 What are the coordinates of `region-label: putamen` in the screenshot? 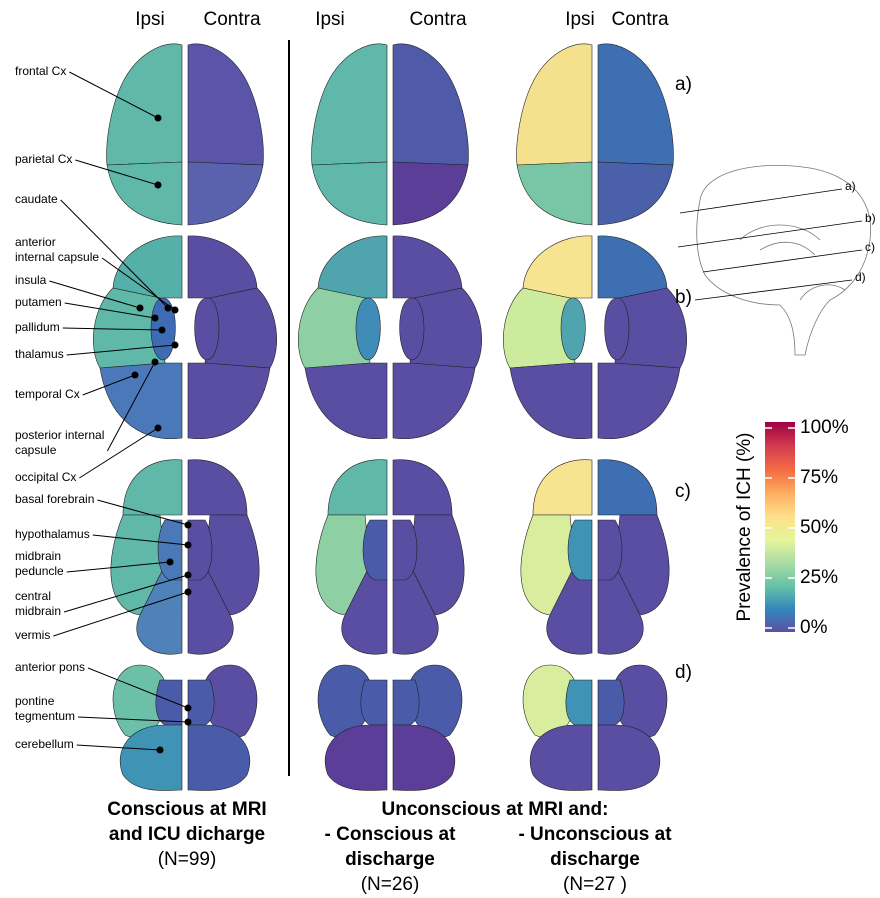 It's located at (38, 302).